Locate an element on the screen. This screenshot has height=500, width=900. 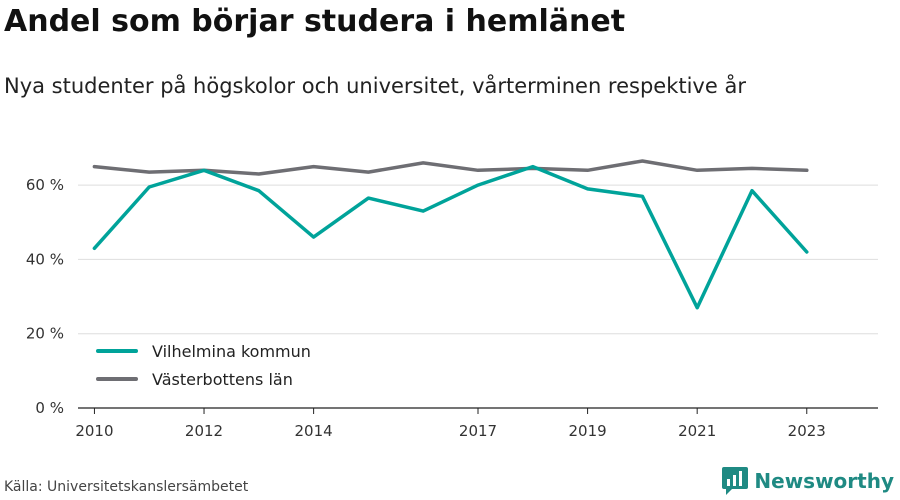
source-note: Källa: Universitetskanslersämbetet is located at coordinates (126, 487).